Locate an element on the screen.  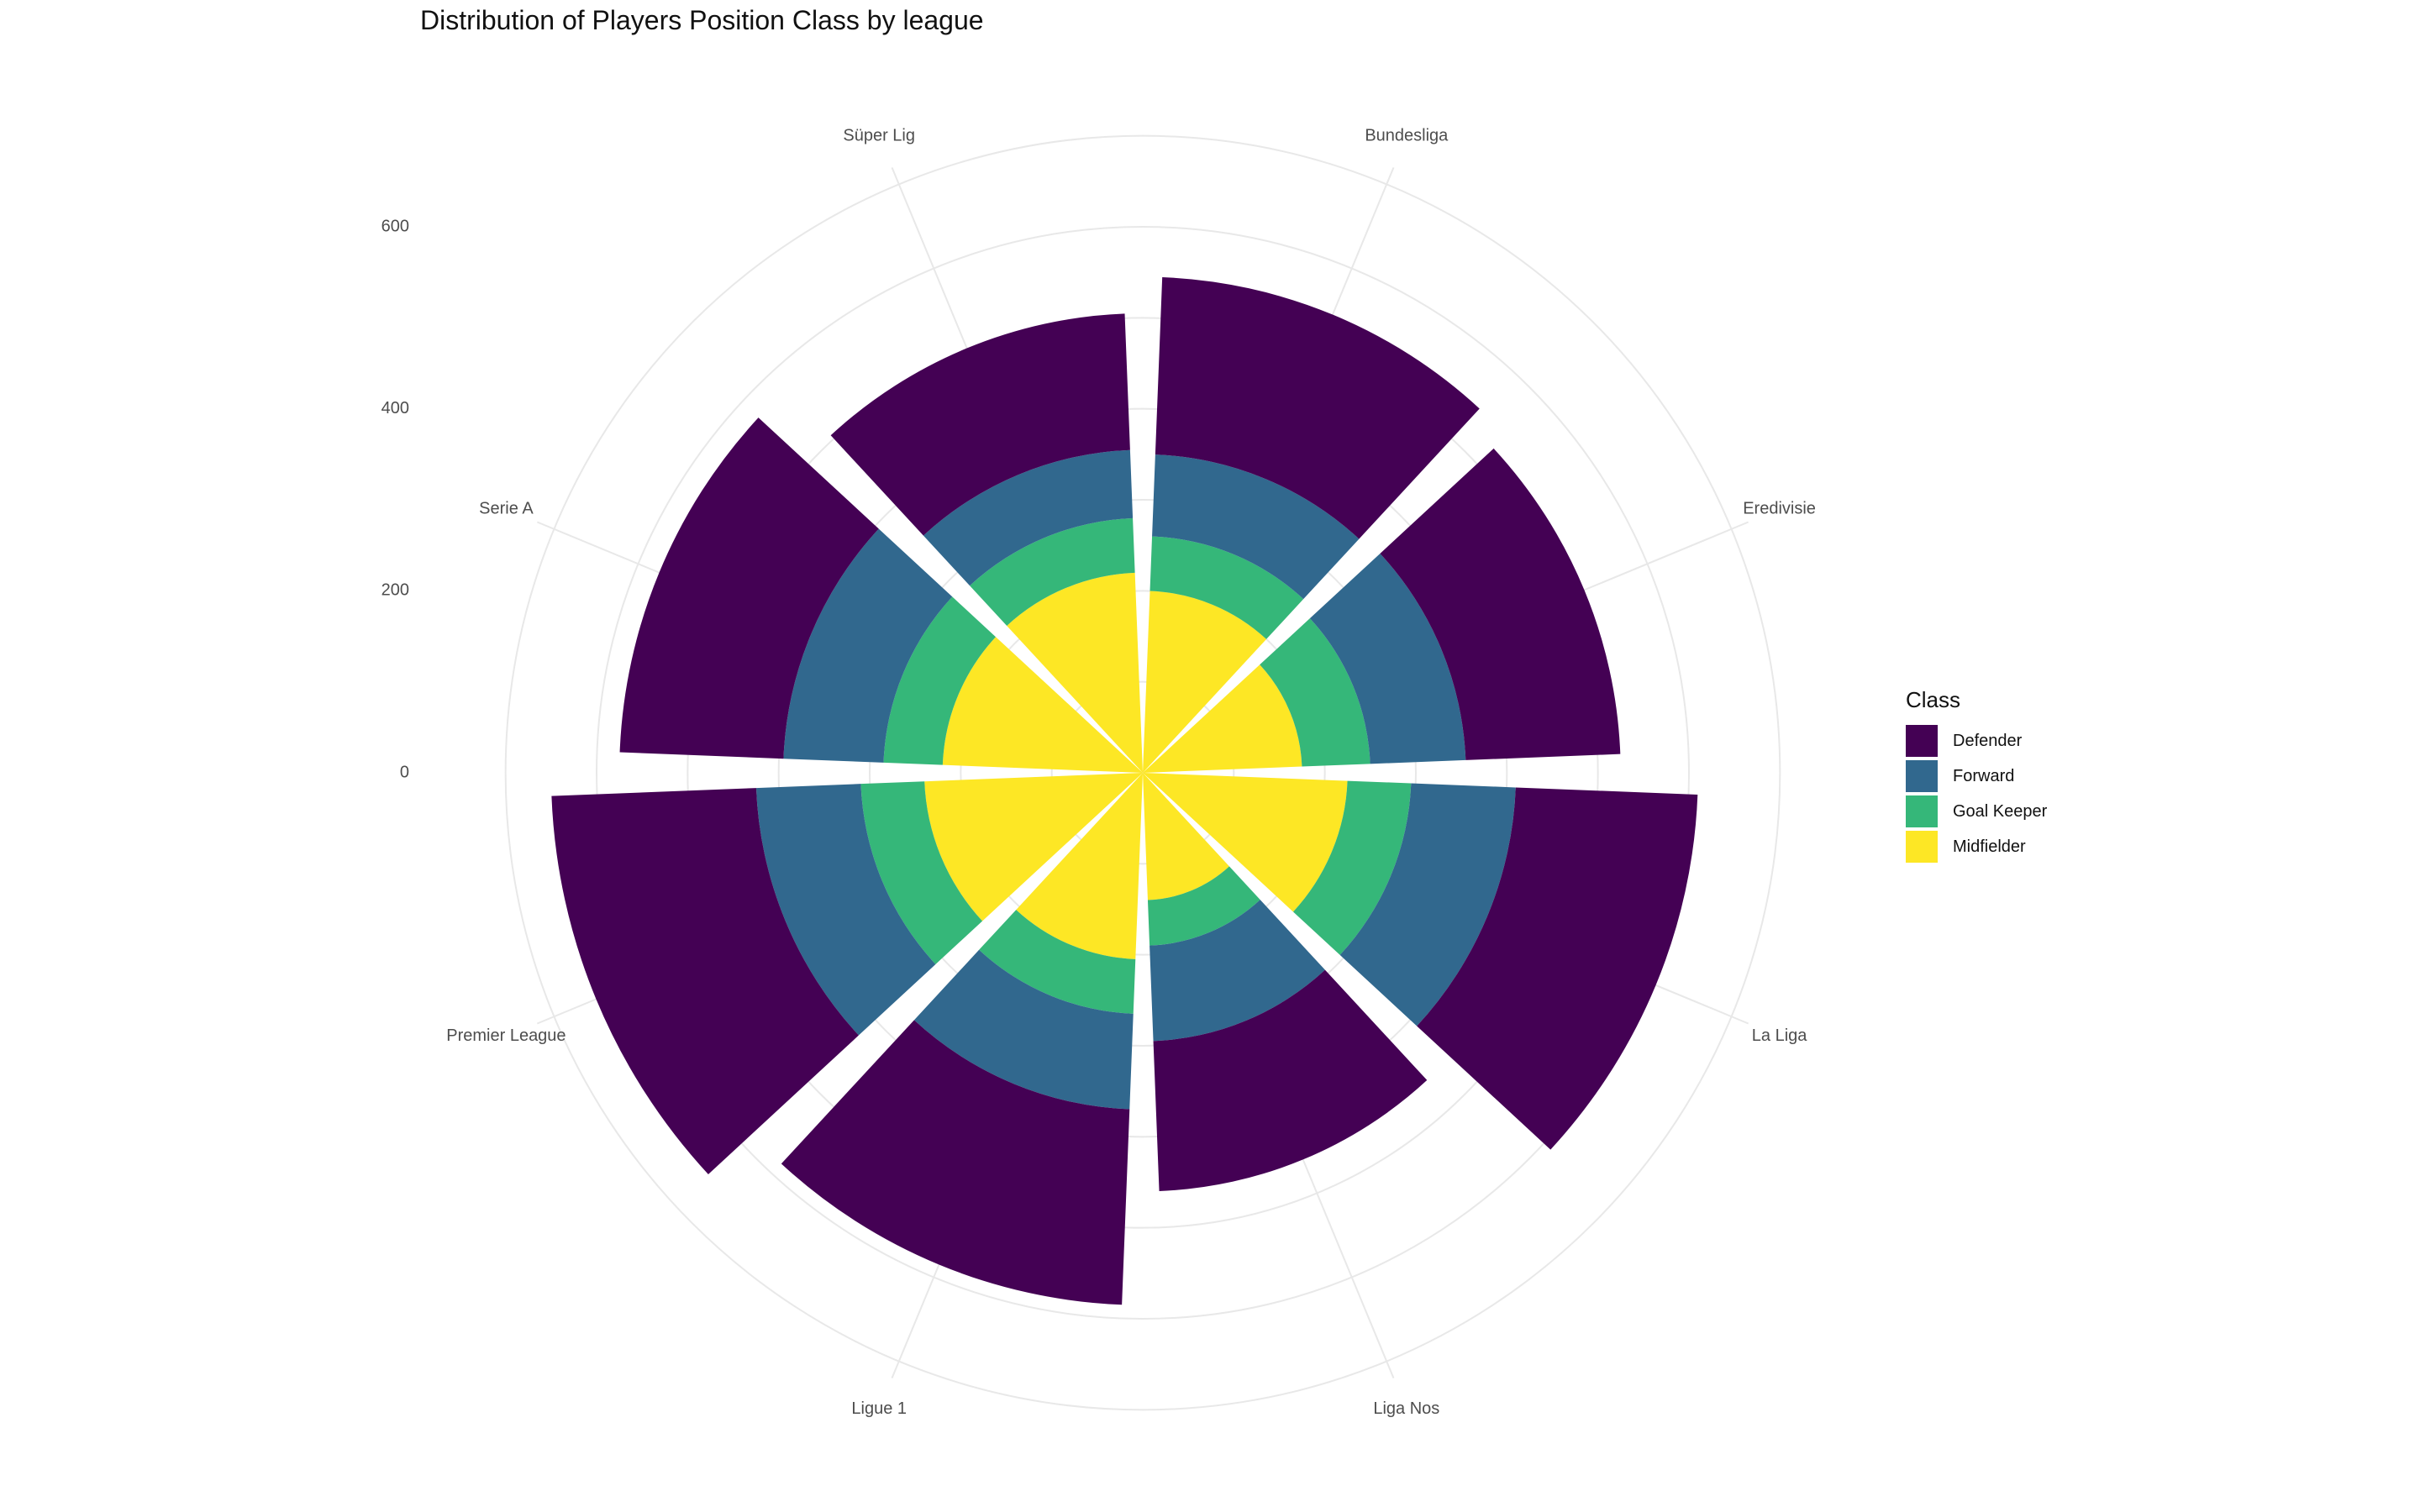
bar-forward-la-liga is located at coordinates (1427, 904).